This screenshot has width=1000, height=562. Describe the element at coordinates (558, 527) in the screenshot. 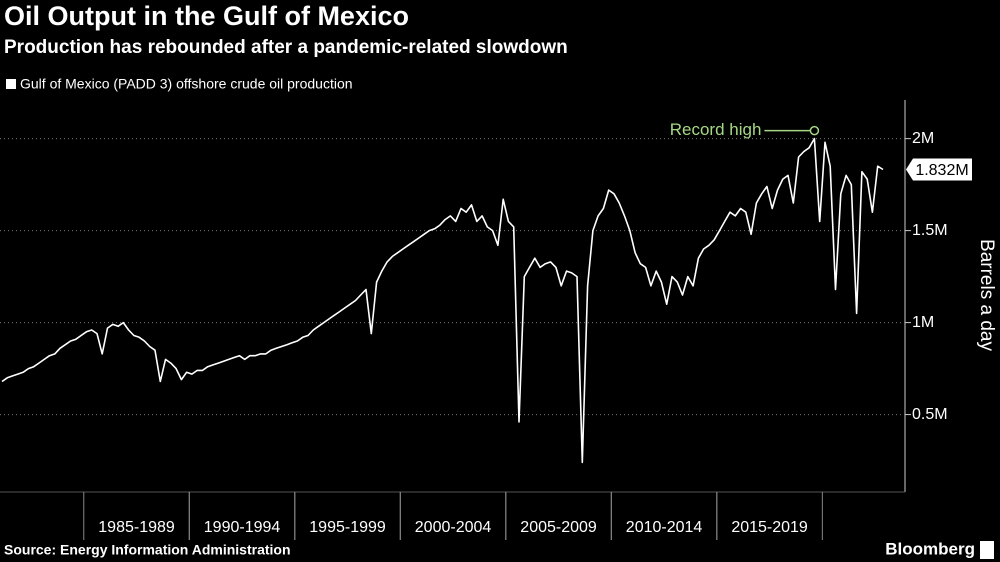

I see `x-tick-label: 2005-2009` at that location.